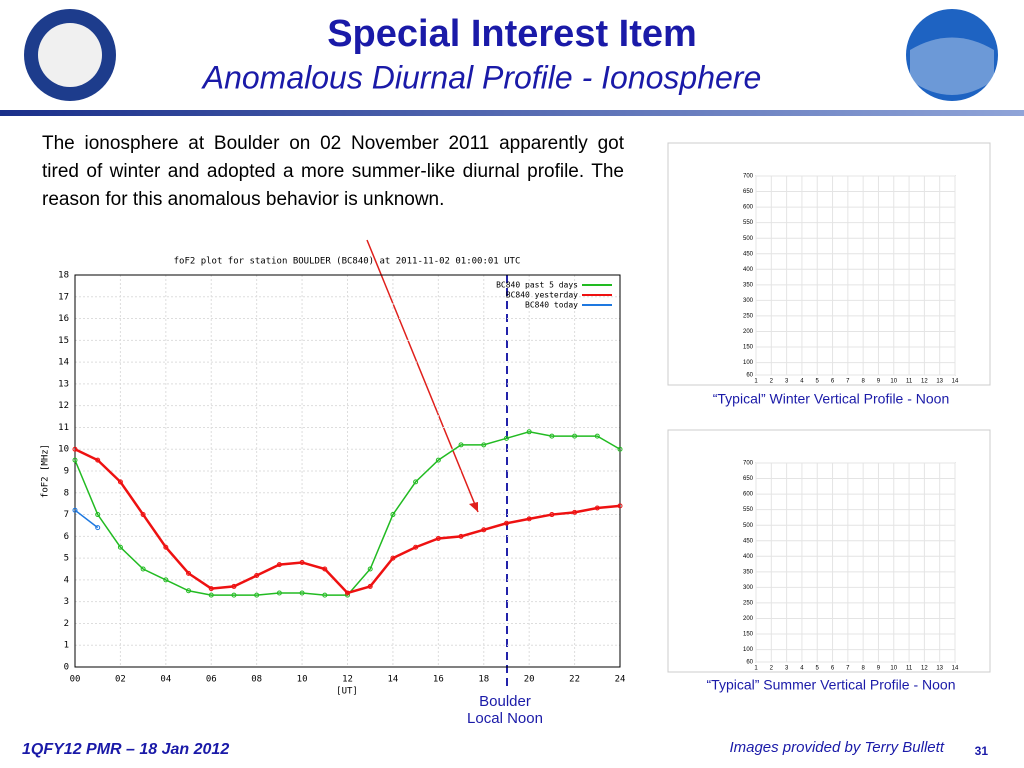 Image resolution: width=1024 pixels, height=768 pixels. What do you see at coordinates (75, 680) in the screenshot?
I see `x-tick-label: 00` at bounding box center [75, 680].